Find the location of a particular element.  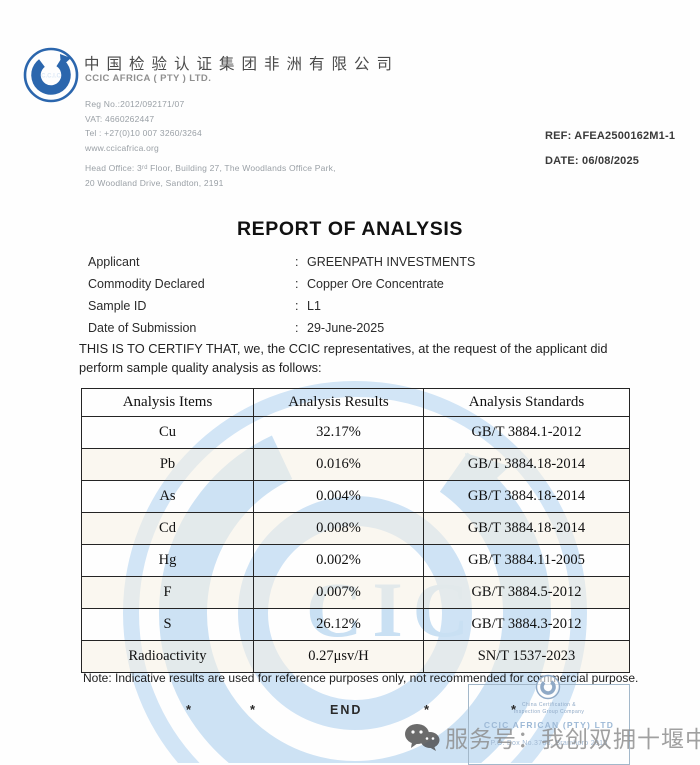

col-header-results: Analysis Results is located at coordinates (338, 402).